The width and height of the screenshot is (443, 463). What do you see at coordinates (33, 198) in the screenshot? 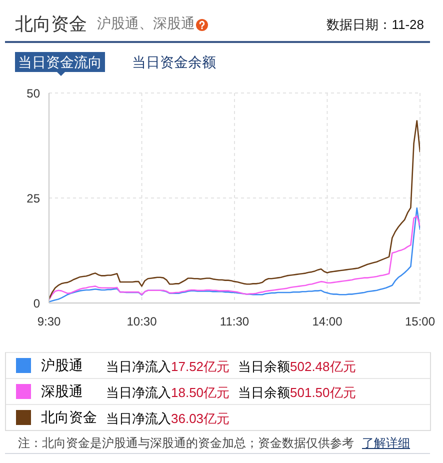
I see `y-tick-label: 25` at bounding box center [33, 198].